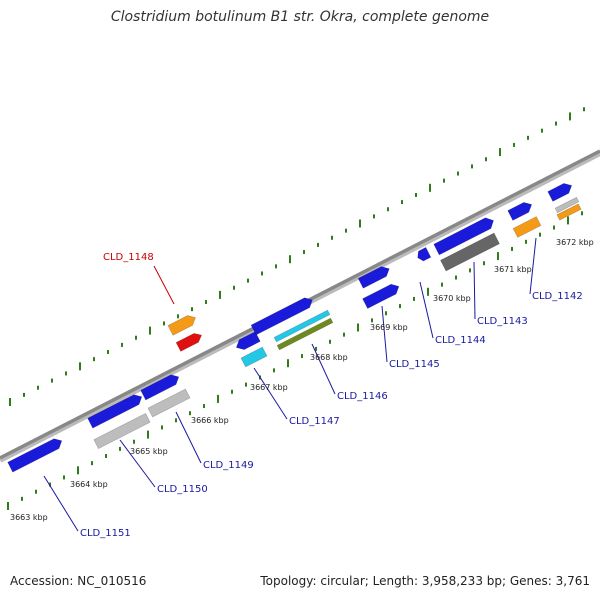  What do you see at coordinates (452, 298) in the screenshot?
I see `kbp-label: 3670 kbp` at bounding box center [452, 298].